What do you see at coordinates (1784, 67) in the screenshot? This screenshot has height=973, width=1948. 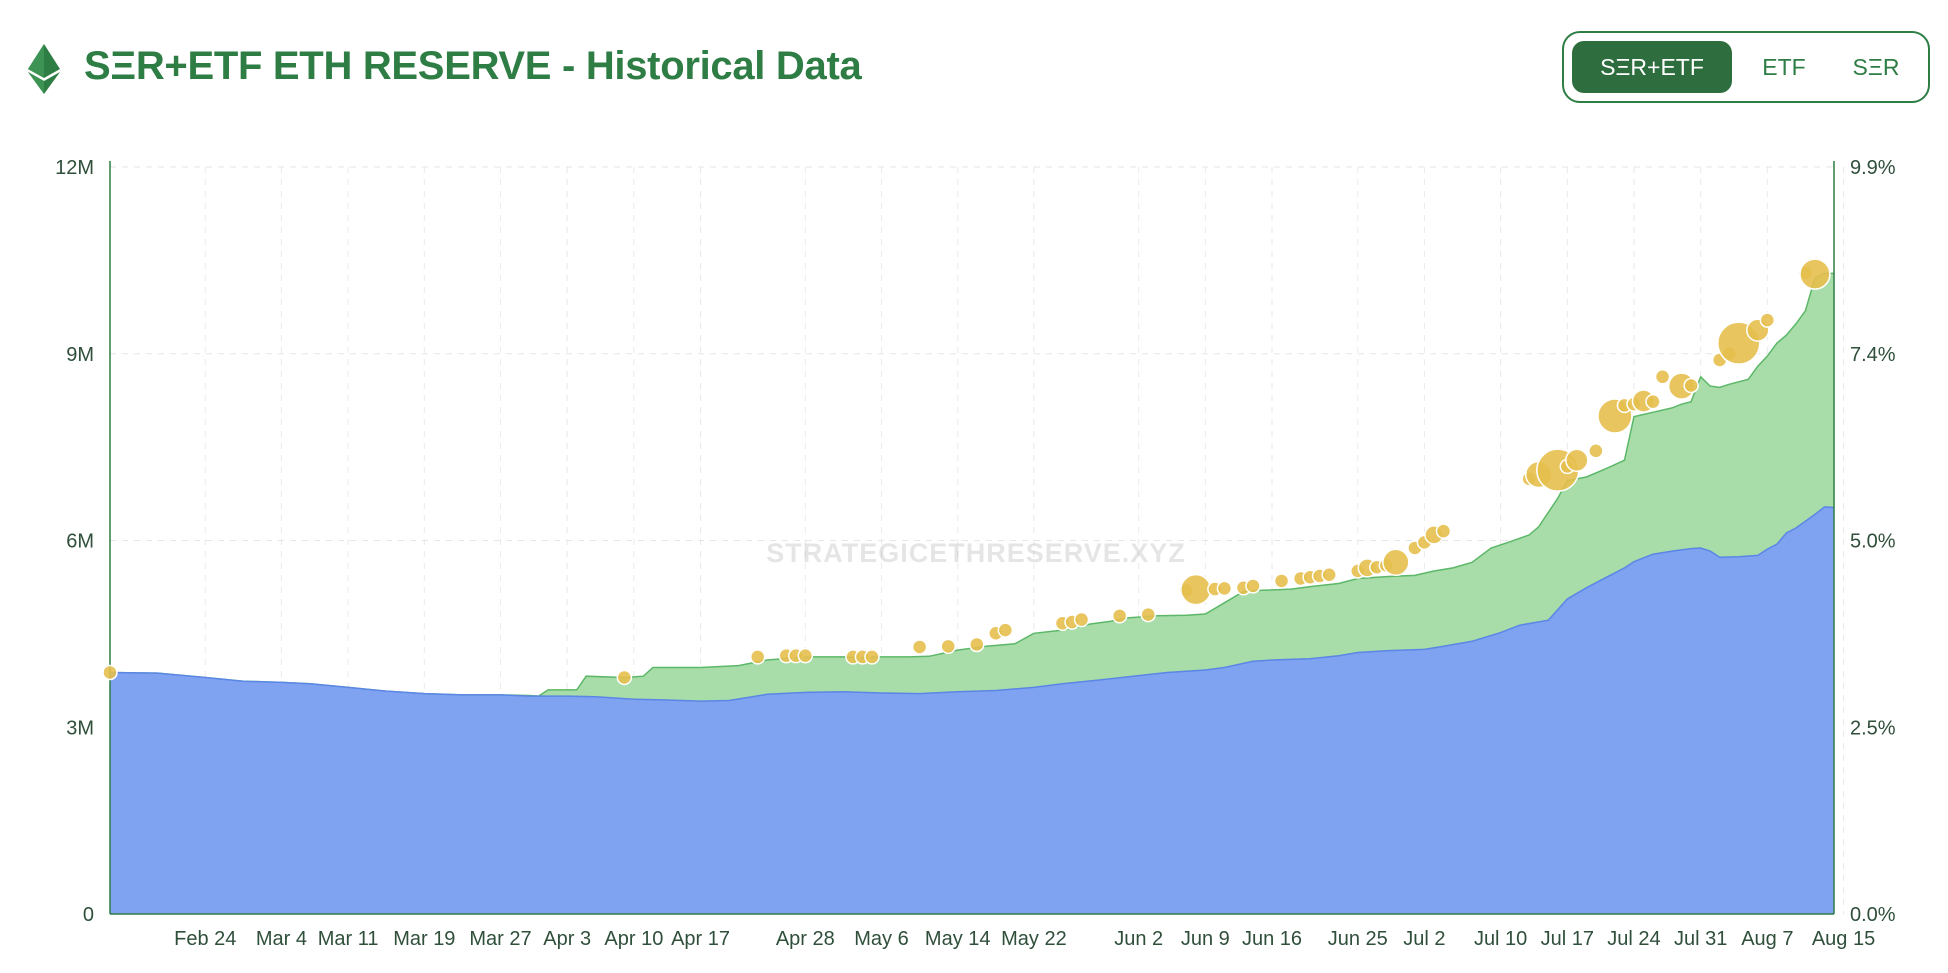 I see `toggle-etf: ETF` at bounding box center [1784, 67].